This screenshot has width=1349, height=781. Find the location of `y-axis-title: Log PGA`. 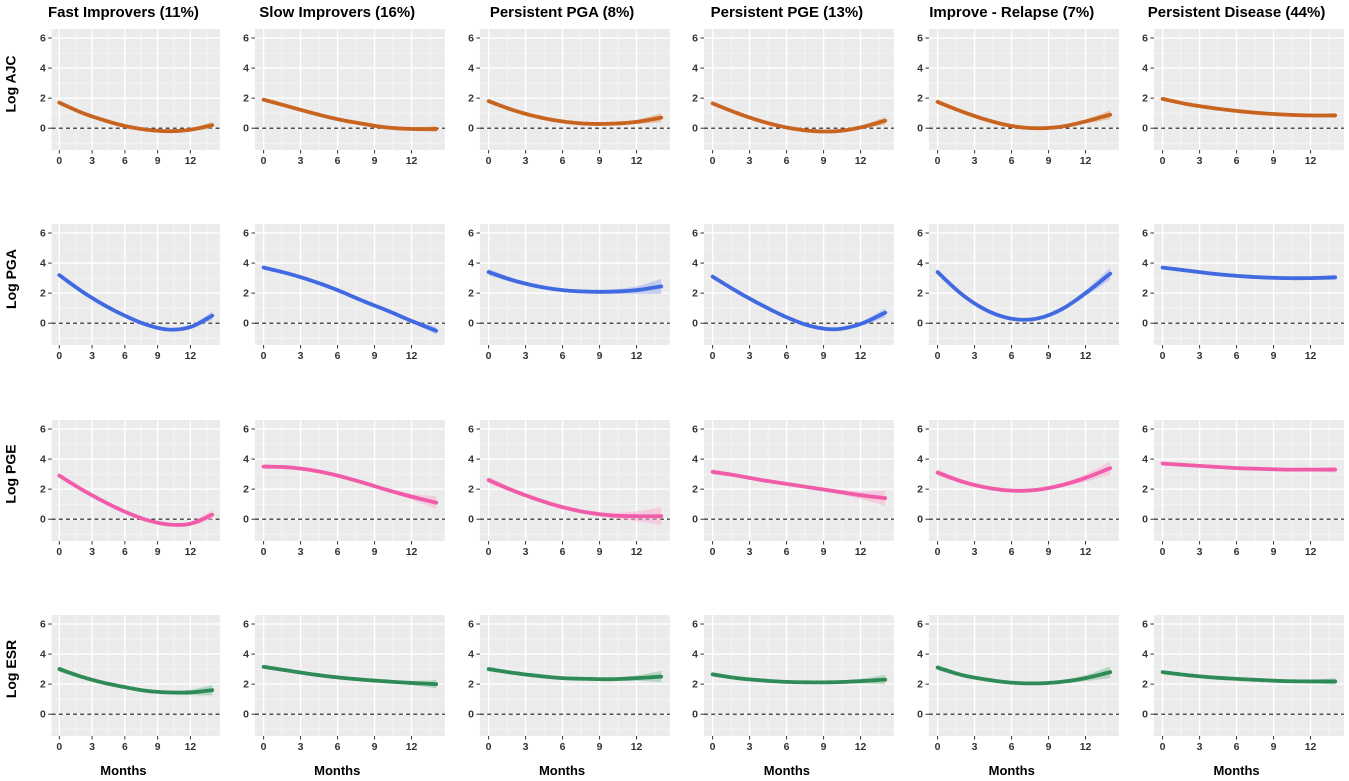

y-axis-title: Log PGA is located at coordinates (11, 292).